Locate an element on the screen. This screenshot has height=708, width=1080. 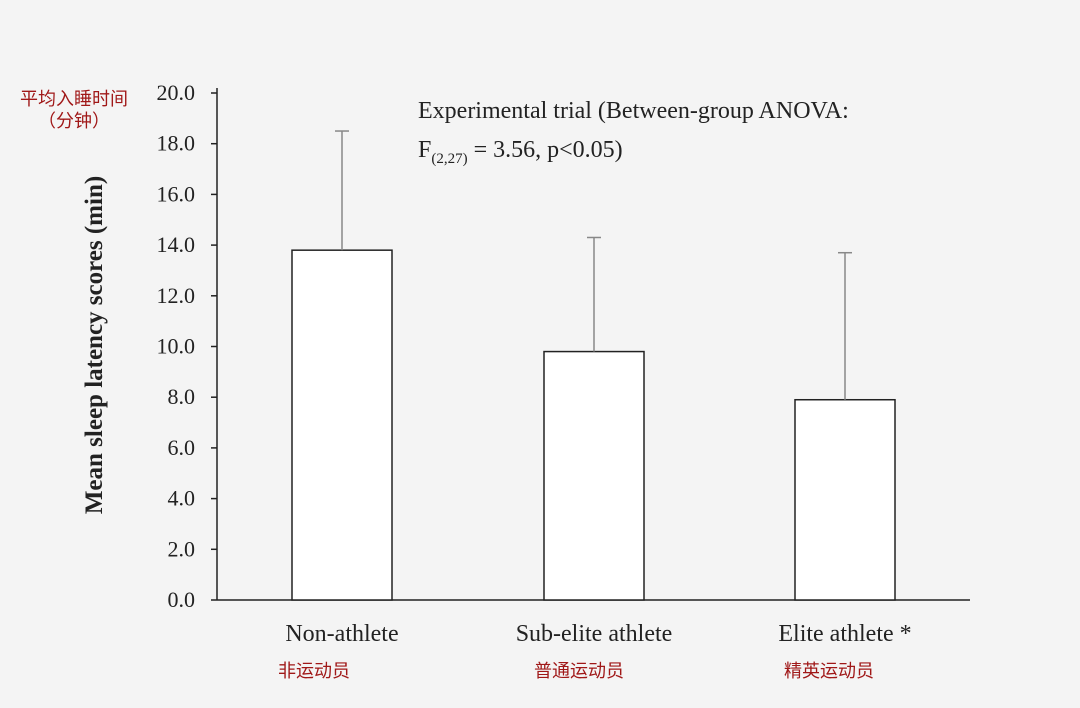
y-tick-label: 8.0 is located at coordinates (182, 396).